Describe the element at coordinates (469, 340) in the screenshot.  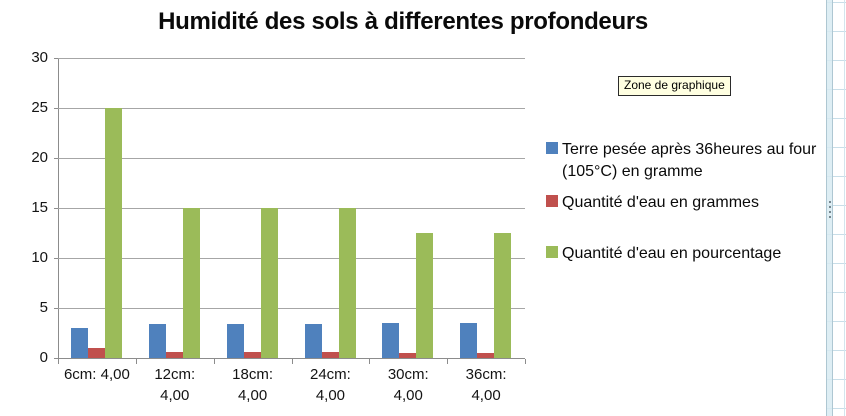
I see `bar-blue-c6` at that location.